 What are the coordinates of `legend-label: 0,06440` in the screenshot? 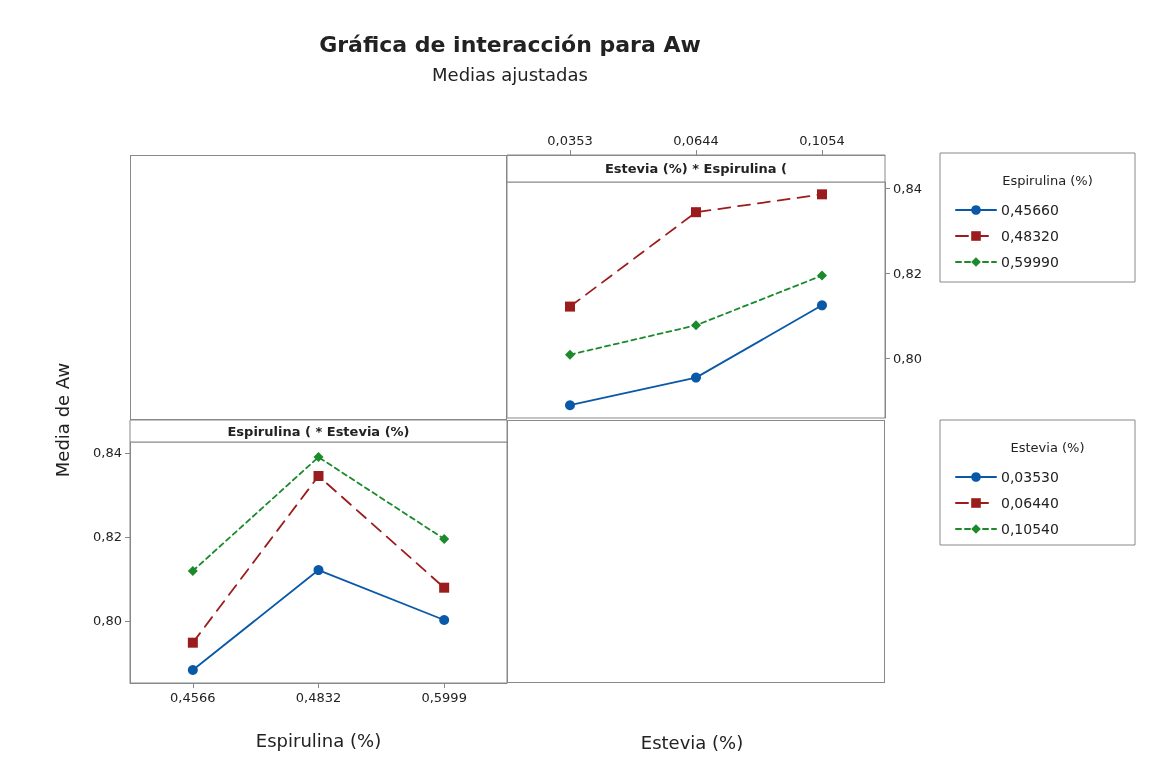 It's located at (1030, 503).